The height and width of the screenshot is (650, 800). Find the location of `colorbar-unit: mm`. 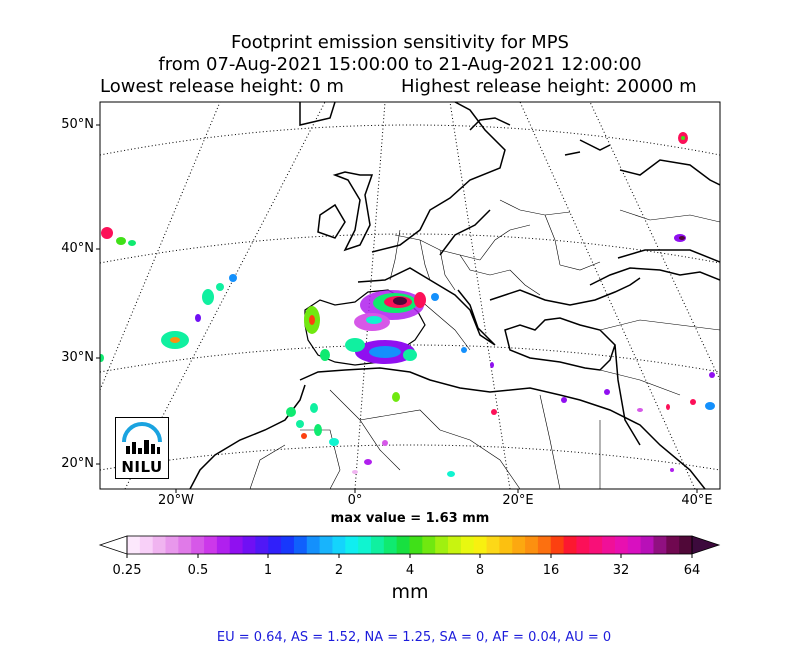

colorbar-unit: mm is located at coordinates (410, 592).